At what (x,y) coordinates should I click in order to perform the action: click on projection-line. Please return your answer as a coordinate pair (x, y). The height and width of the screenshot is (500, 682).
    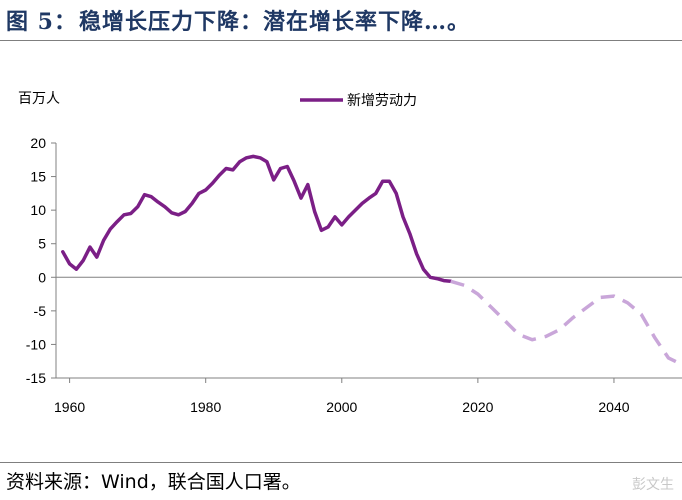
    Looking at the image, I should click on (566, 323).